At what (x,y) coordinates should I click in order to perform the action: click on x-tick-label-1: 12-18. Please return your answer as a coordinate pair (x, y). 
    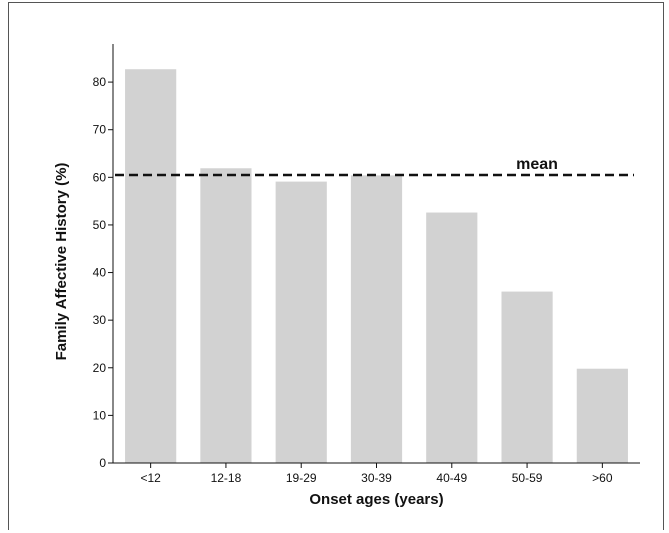
    Looking at the image, I should click on (226, 478).